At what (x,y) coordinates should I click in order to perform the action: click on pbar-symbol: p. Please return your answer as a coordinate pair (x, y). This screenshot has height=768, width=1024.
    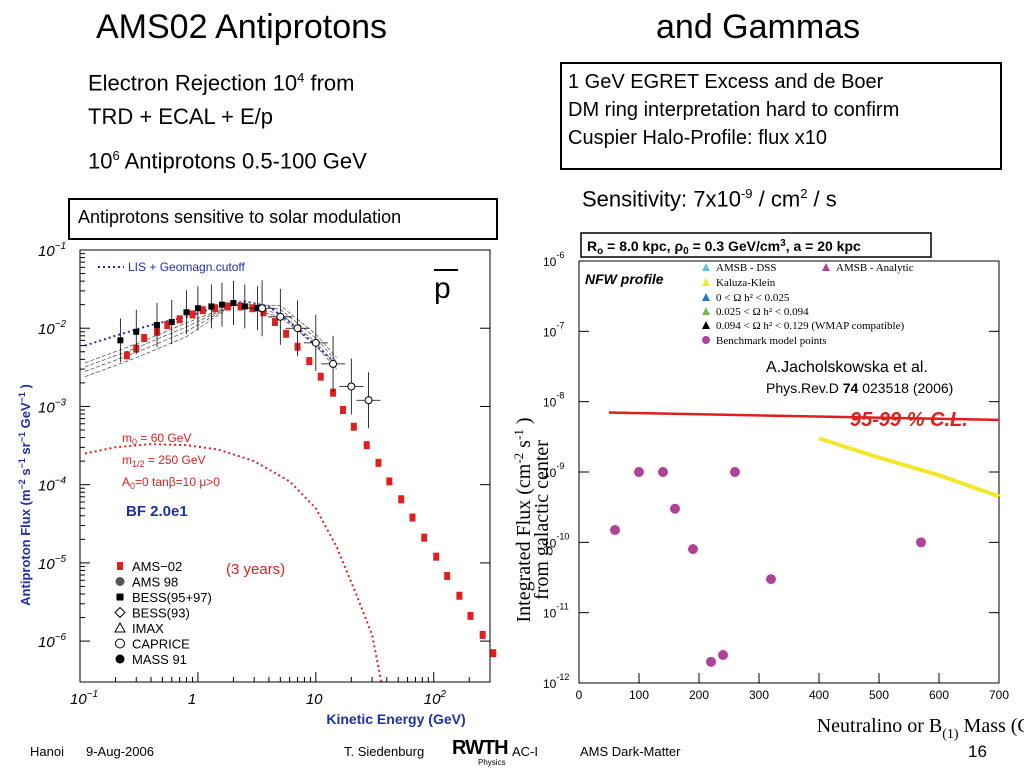
    Looking at the image, I should click on (442, 288).